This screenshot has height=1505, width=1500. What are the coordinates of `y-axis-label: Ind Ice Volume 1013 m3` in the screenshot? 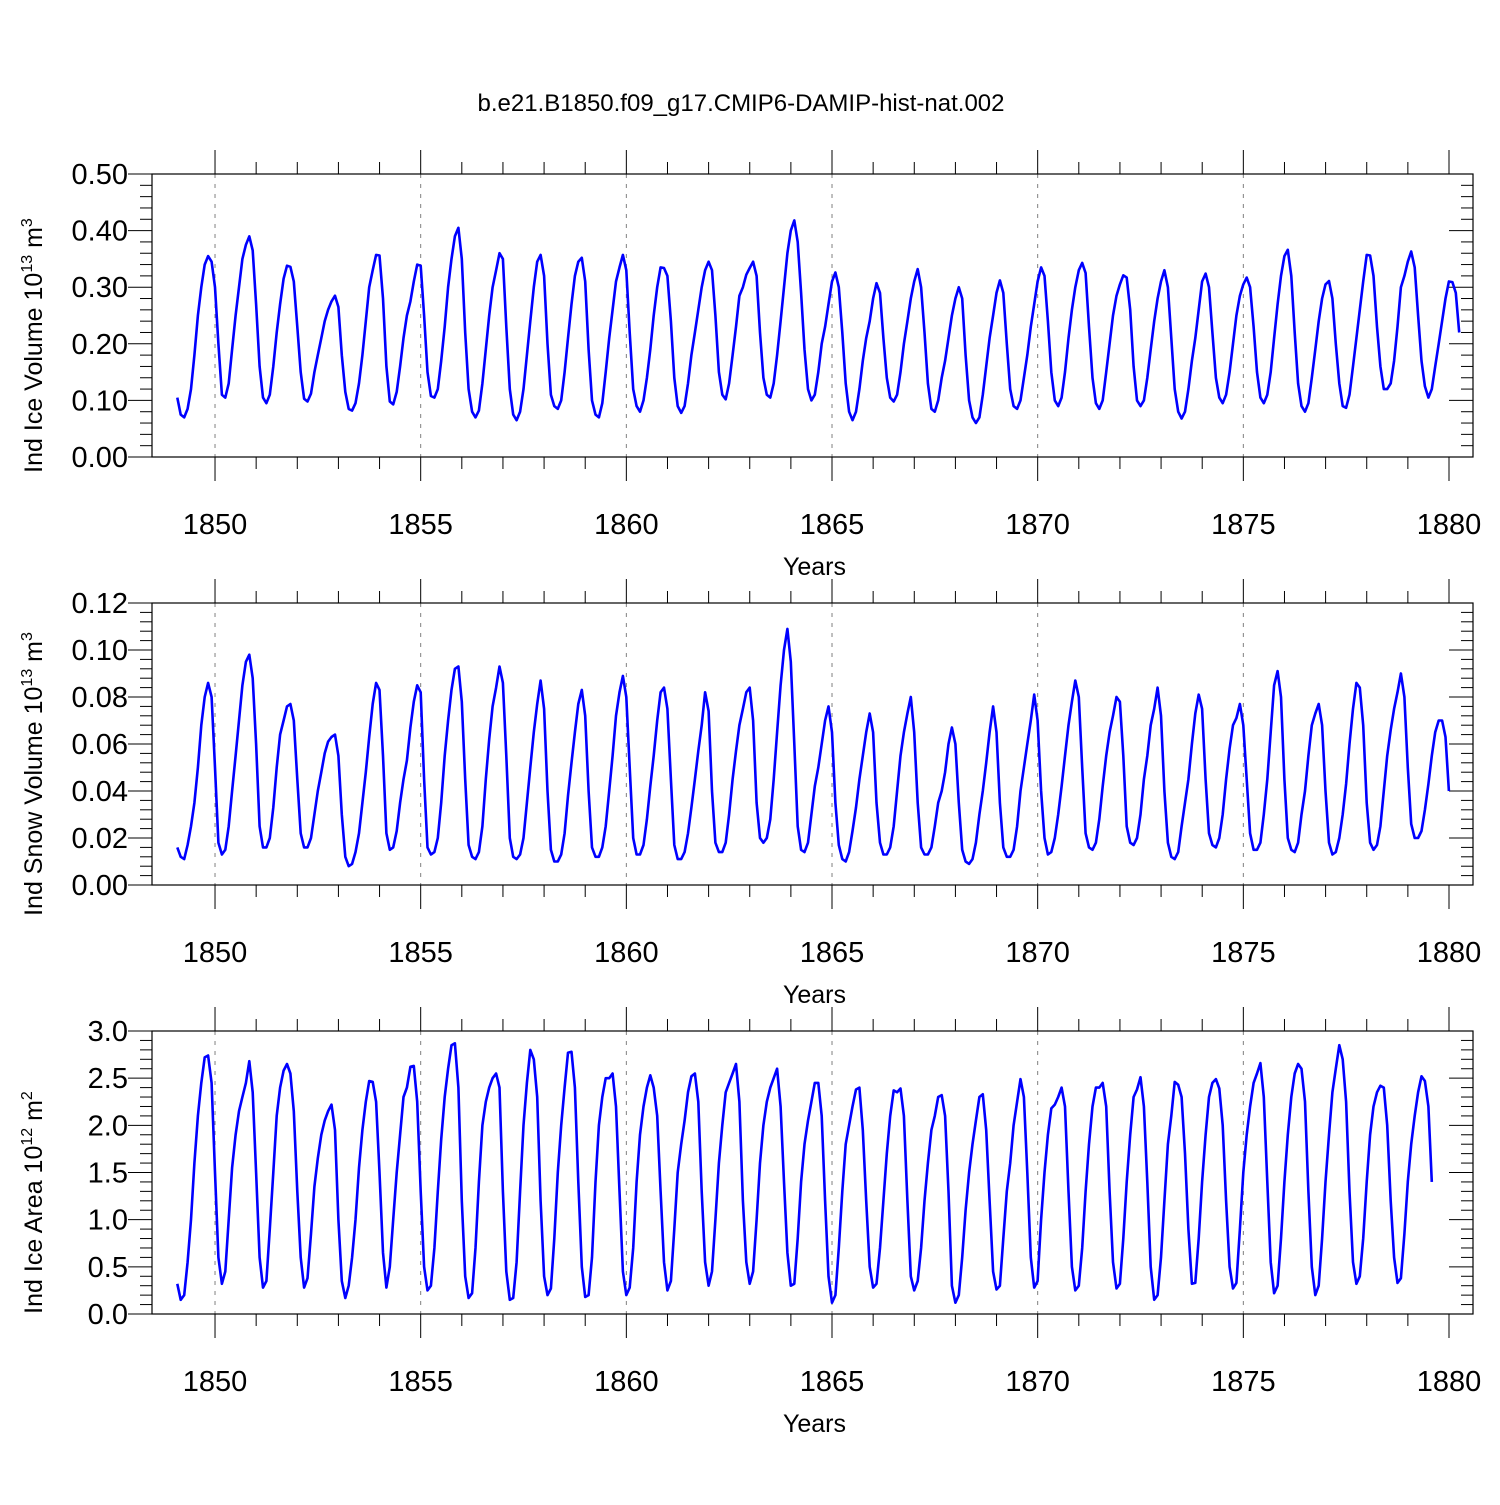 It's located at (33, 345).